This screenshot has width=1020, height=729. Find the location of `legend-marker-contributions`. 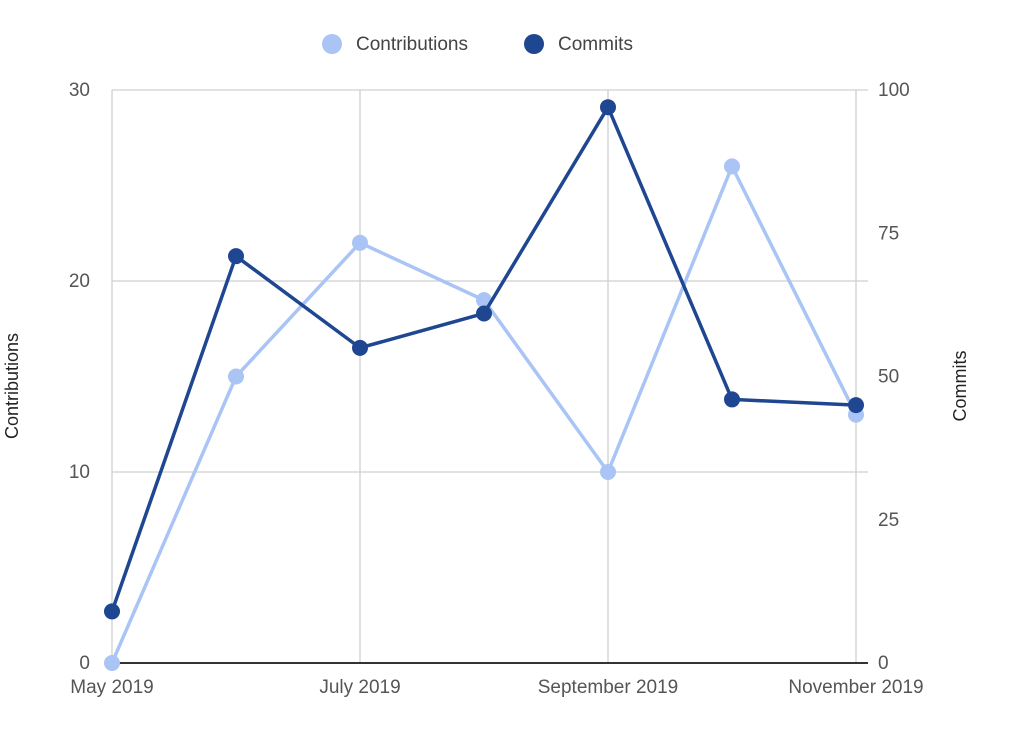

legend-marker-contributions is located at coordinates (332, 44).